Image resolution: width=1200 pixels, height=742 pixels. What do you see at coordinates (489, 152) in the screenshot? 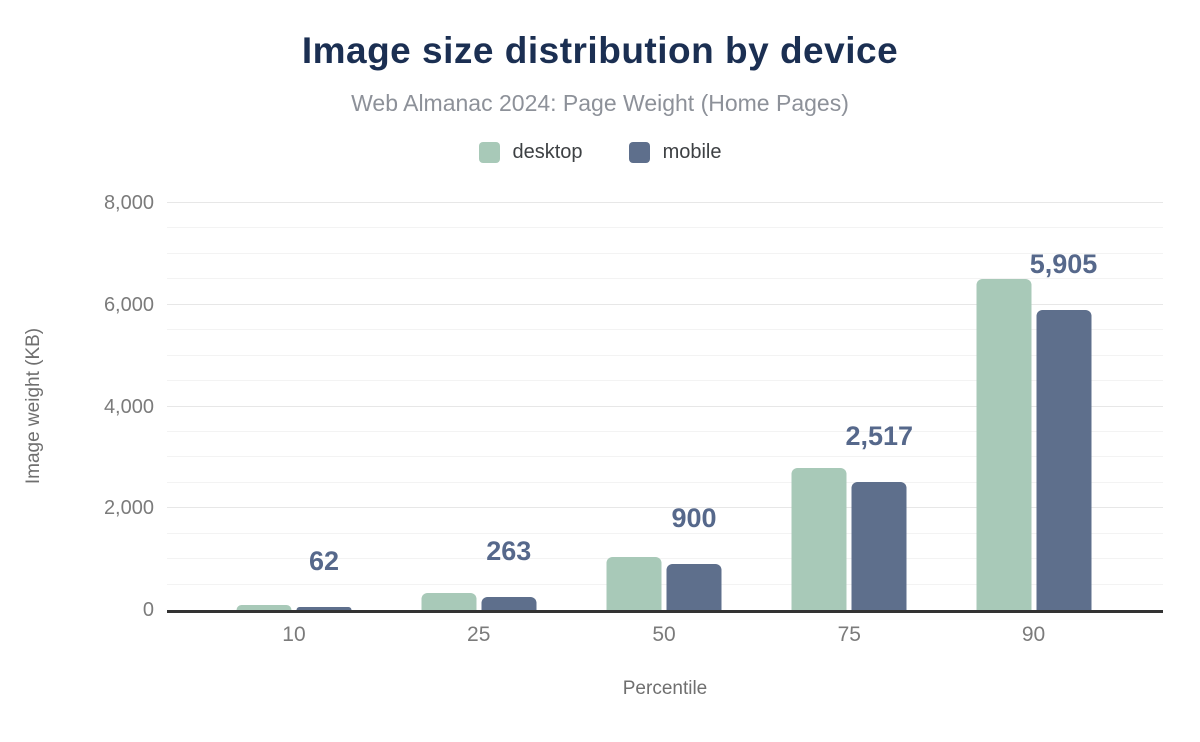
I see `legend-swatch-desktop` at bounding box center [489, 152].